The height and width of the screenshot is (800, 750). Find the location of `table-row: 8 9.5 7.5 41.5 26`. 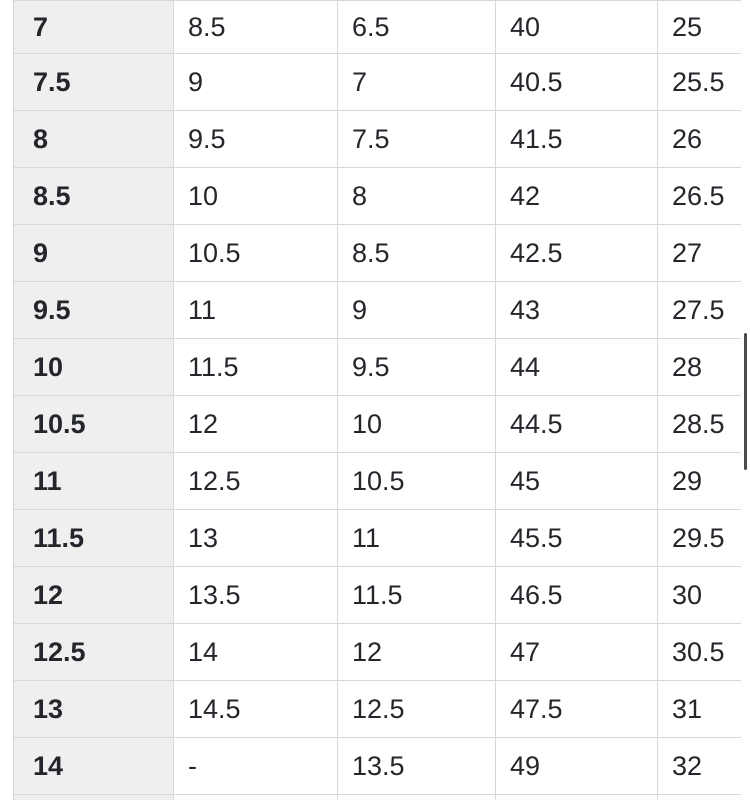

table-row: 8 9.5 7.5 41.5 26 is located at coordinates (377, 139).